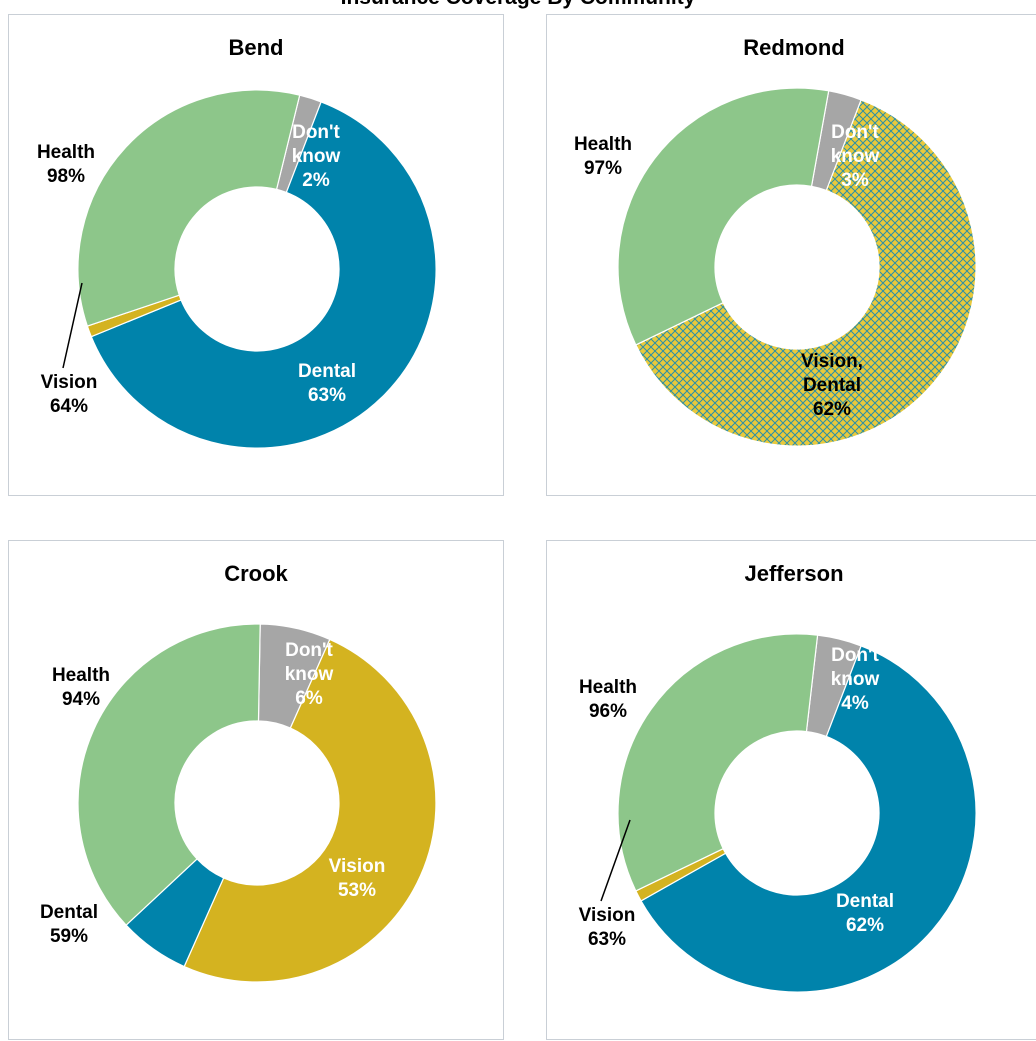  What do you see at coordinates (794, 573) in the screenshot?
I see `panel-title: Jefferson` at bounding box center [794, 573].